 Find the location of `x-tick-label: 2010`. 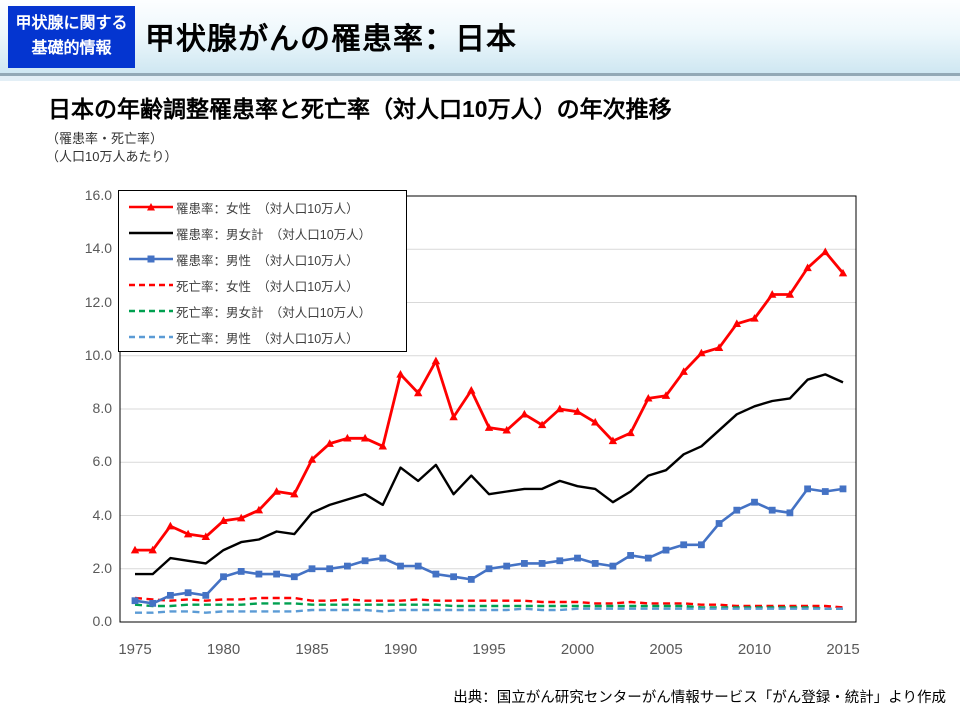

x-tick-label: 2010 is located at coordinates (754, 649).